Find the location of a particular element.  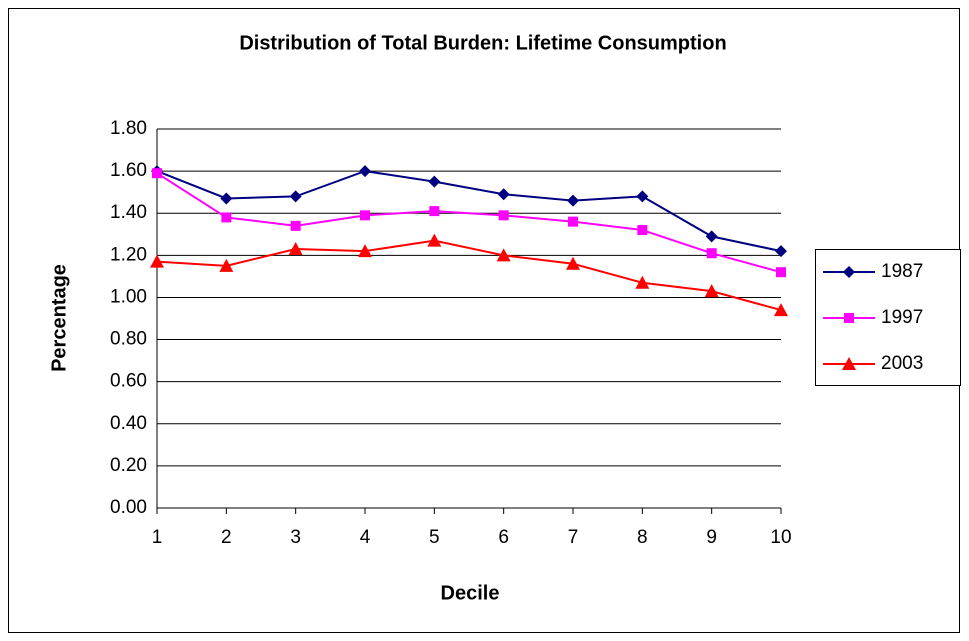

x-tick-label: 10 is located at coordinates (780, 537).